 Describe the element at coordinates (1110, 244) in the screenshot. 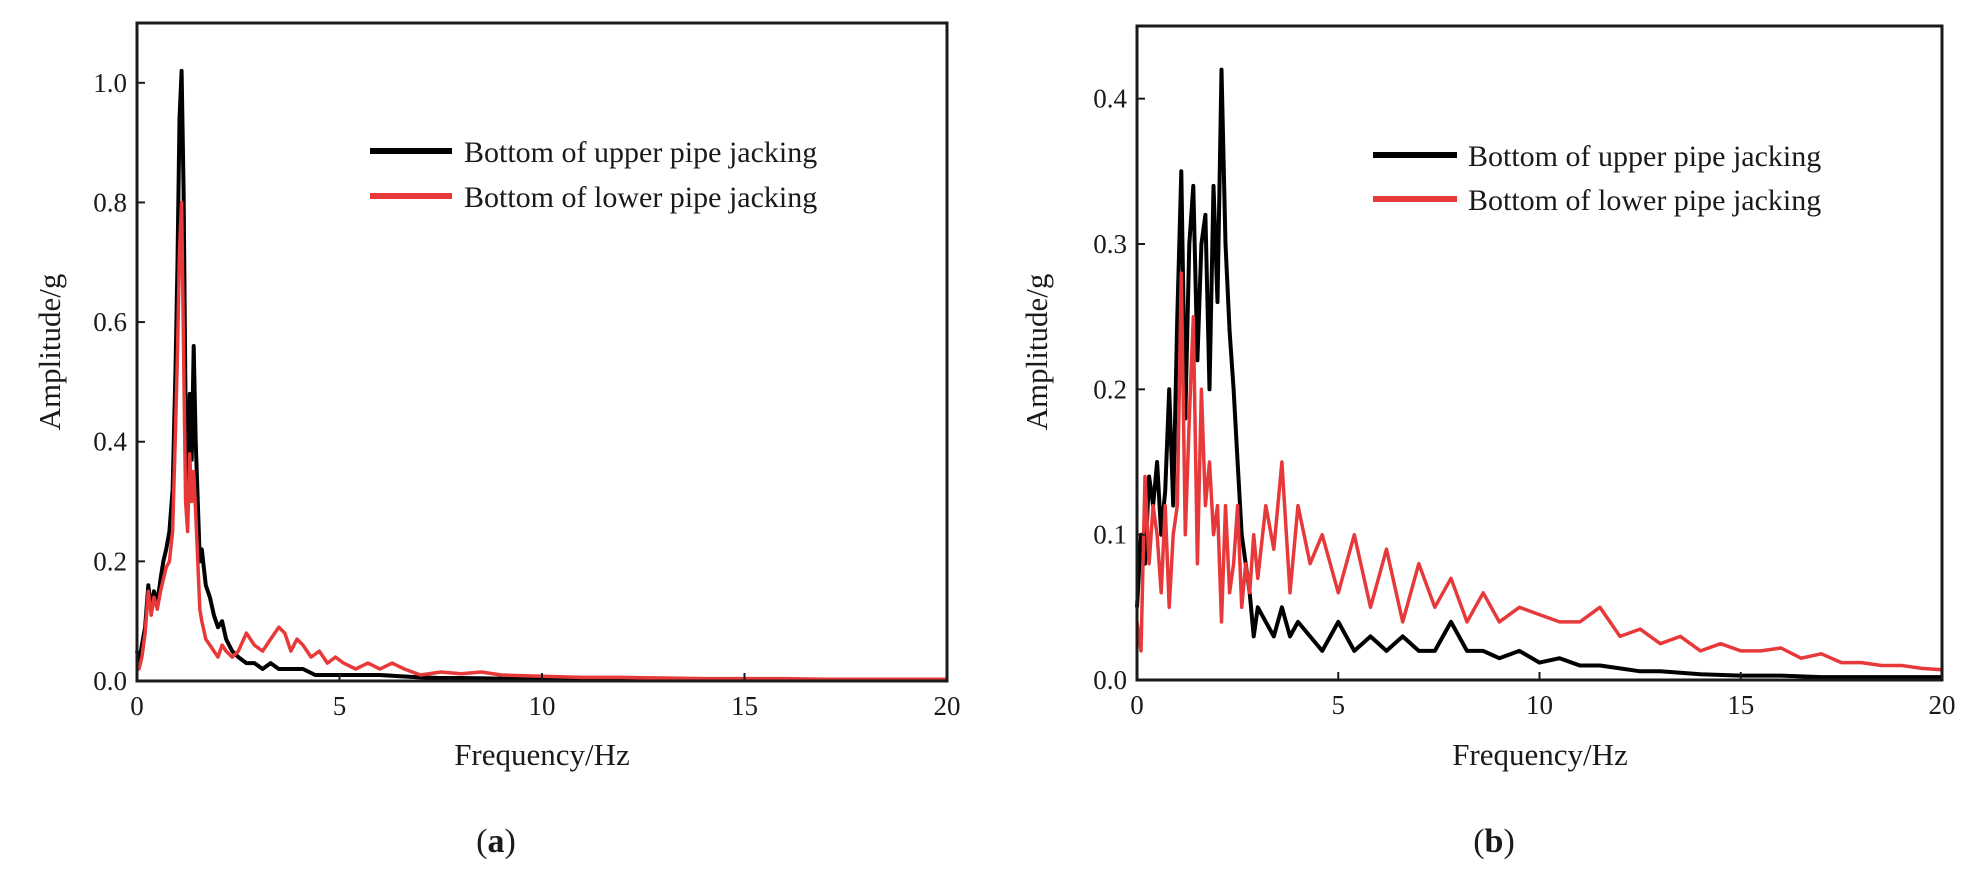

I see `y-tick-label: 0.3` at that location.